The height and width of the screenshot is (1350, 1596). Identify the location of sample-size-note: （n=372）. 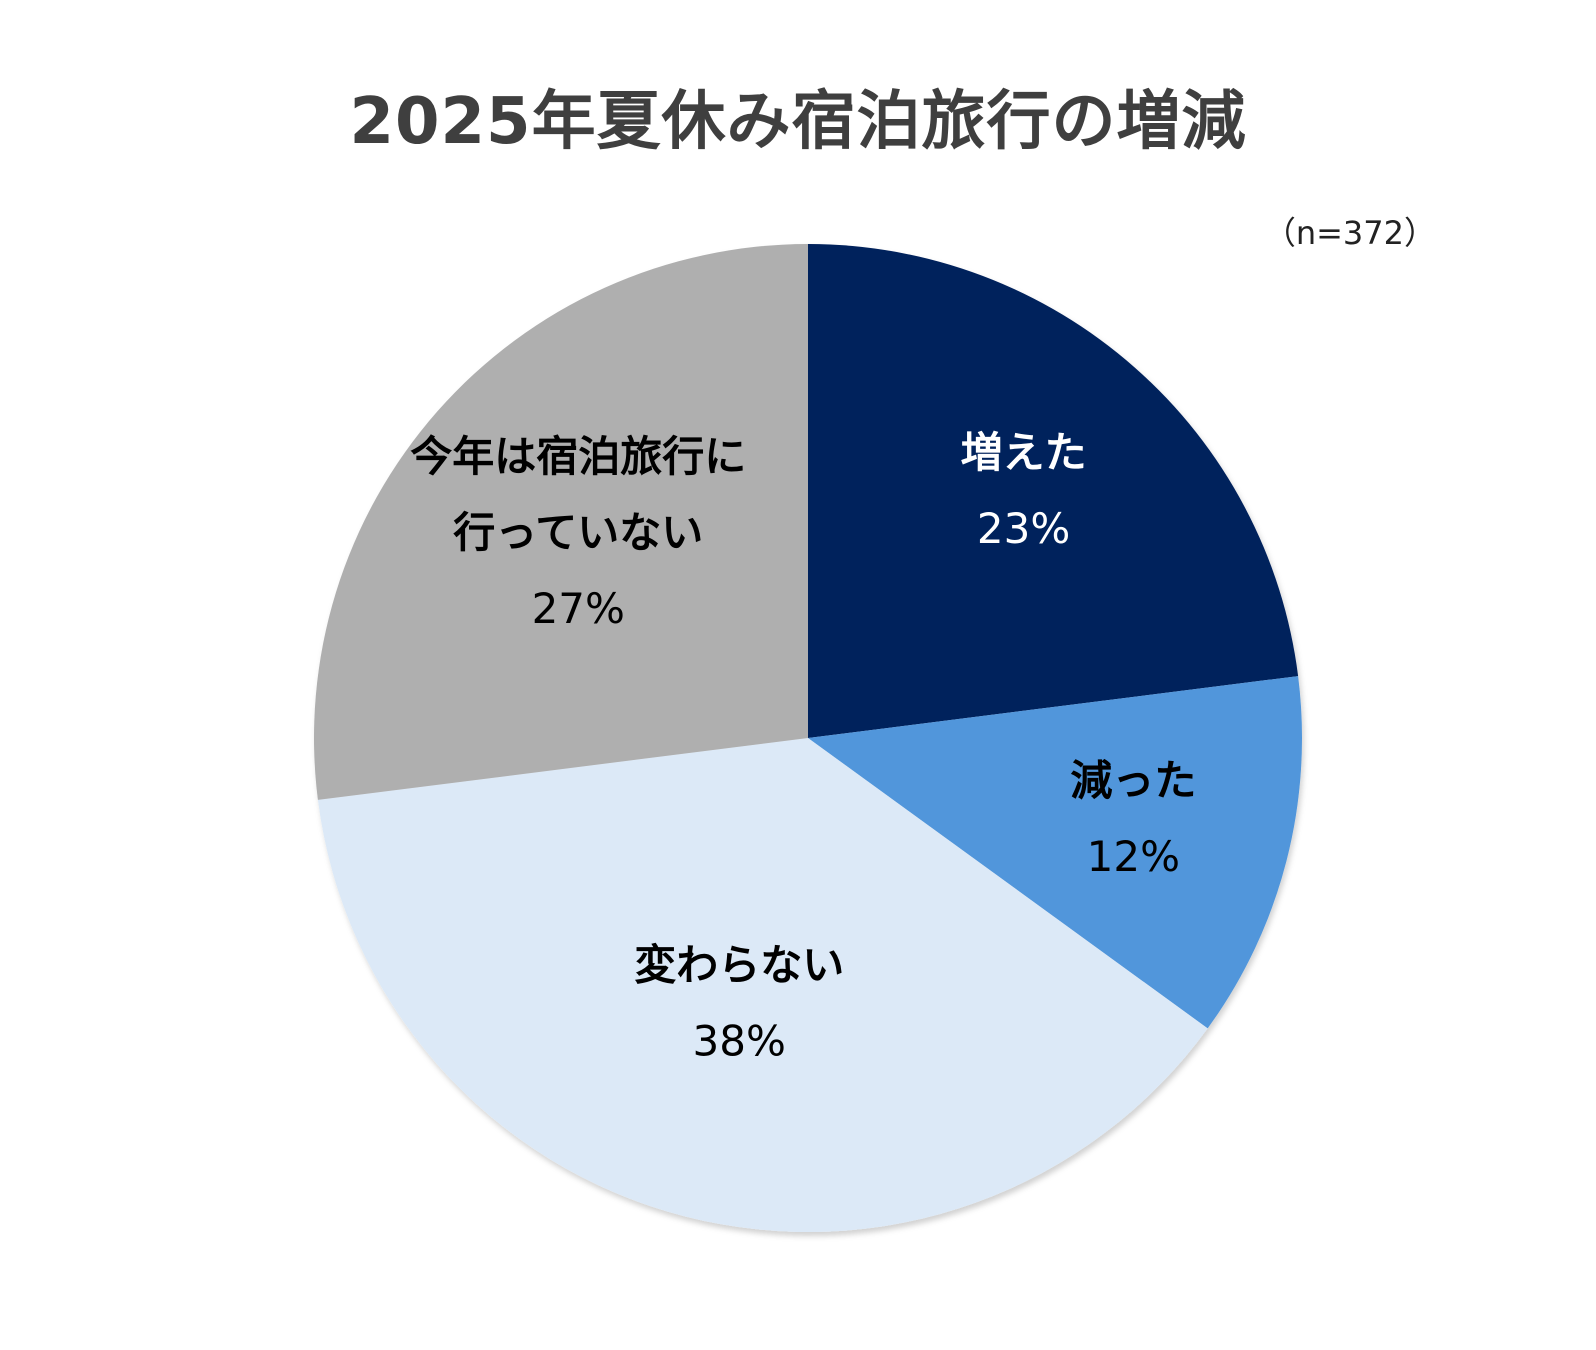
(1349, 233).